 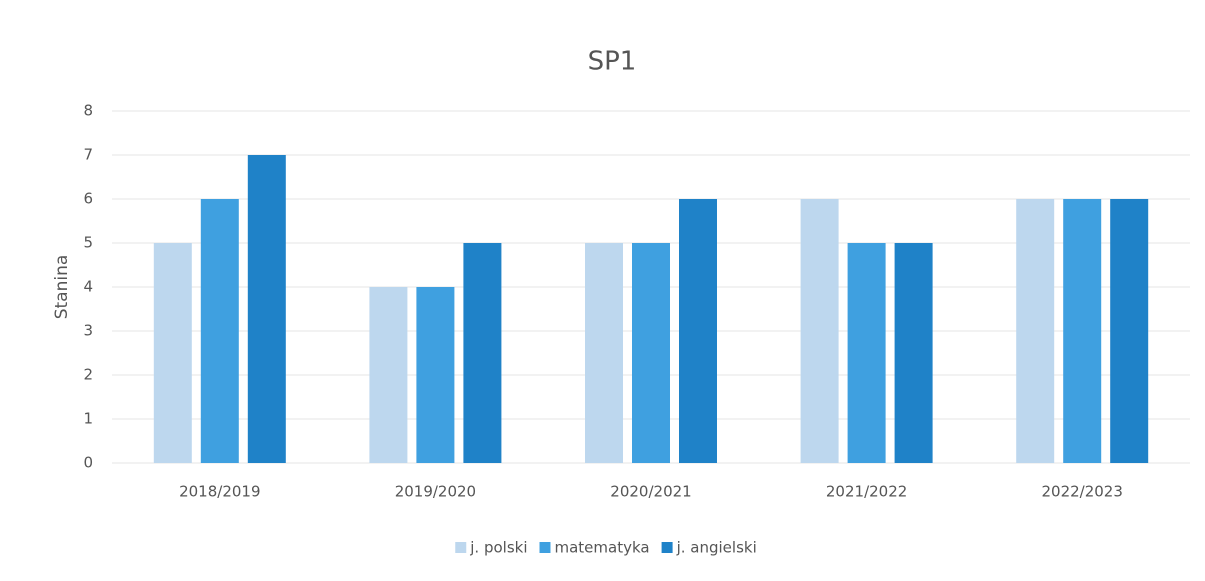 What do you see at coordinates (88, 331) in the screenshot?
I see `y-tick-label: 3` at bounding box center [88, 331].